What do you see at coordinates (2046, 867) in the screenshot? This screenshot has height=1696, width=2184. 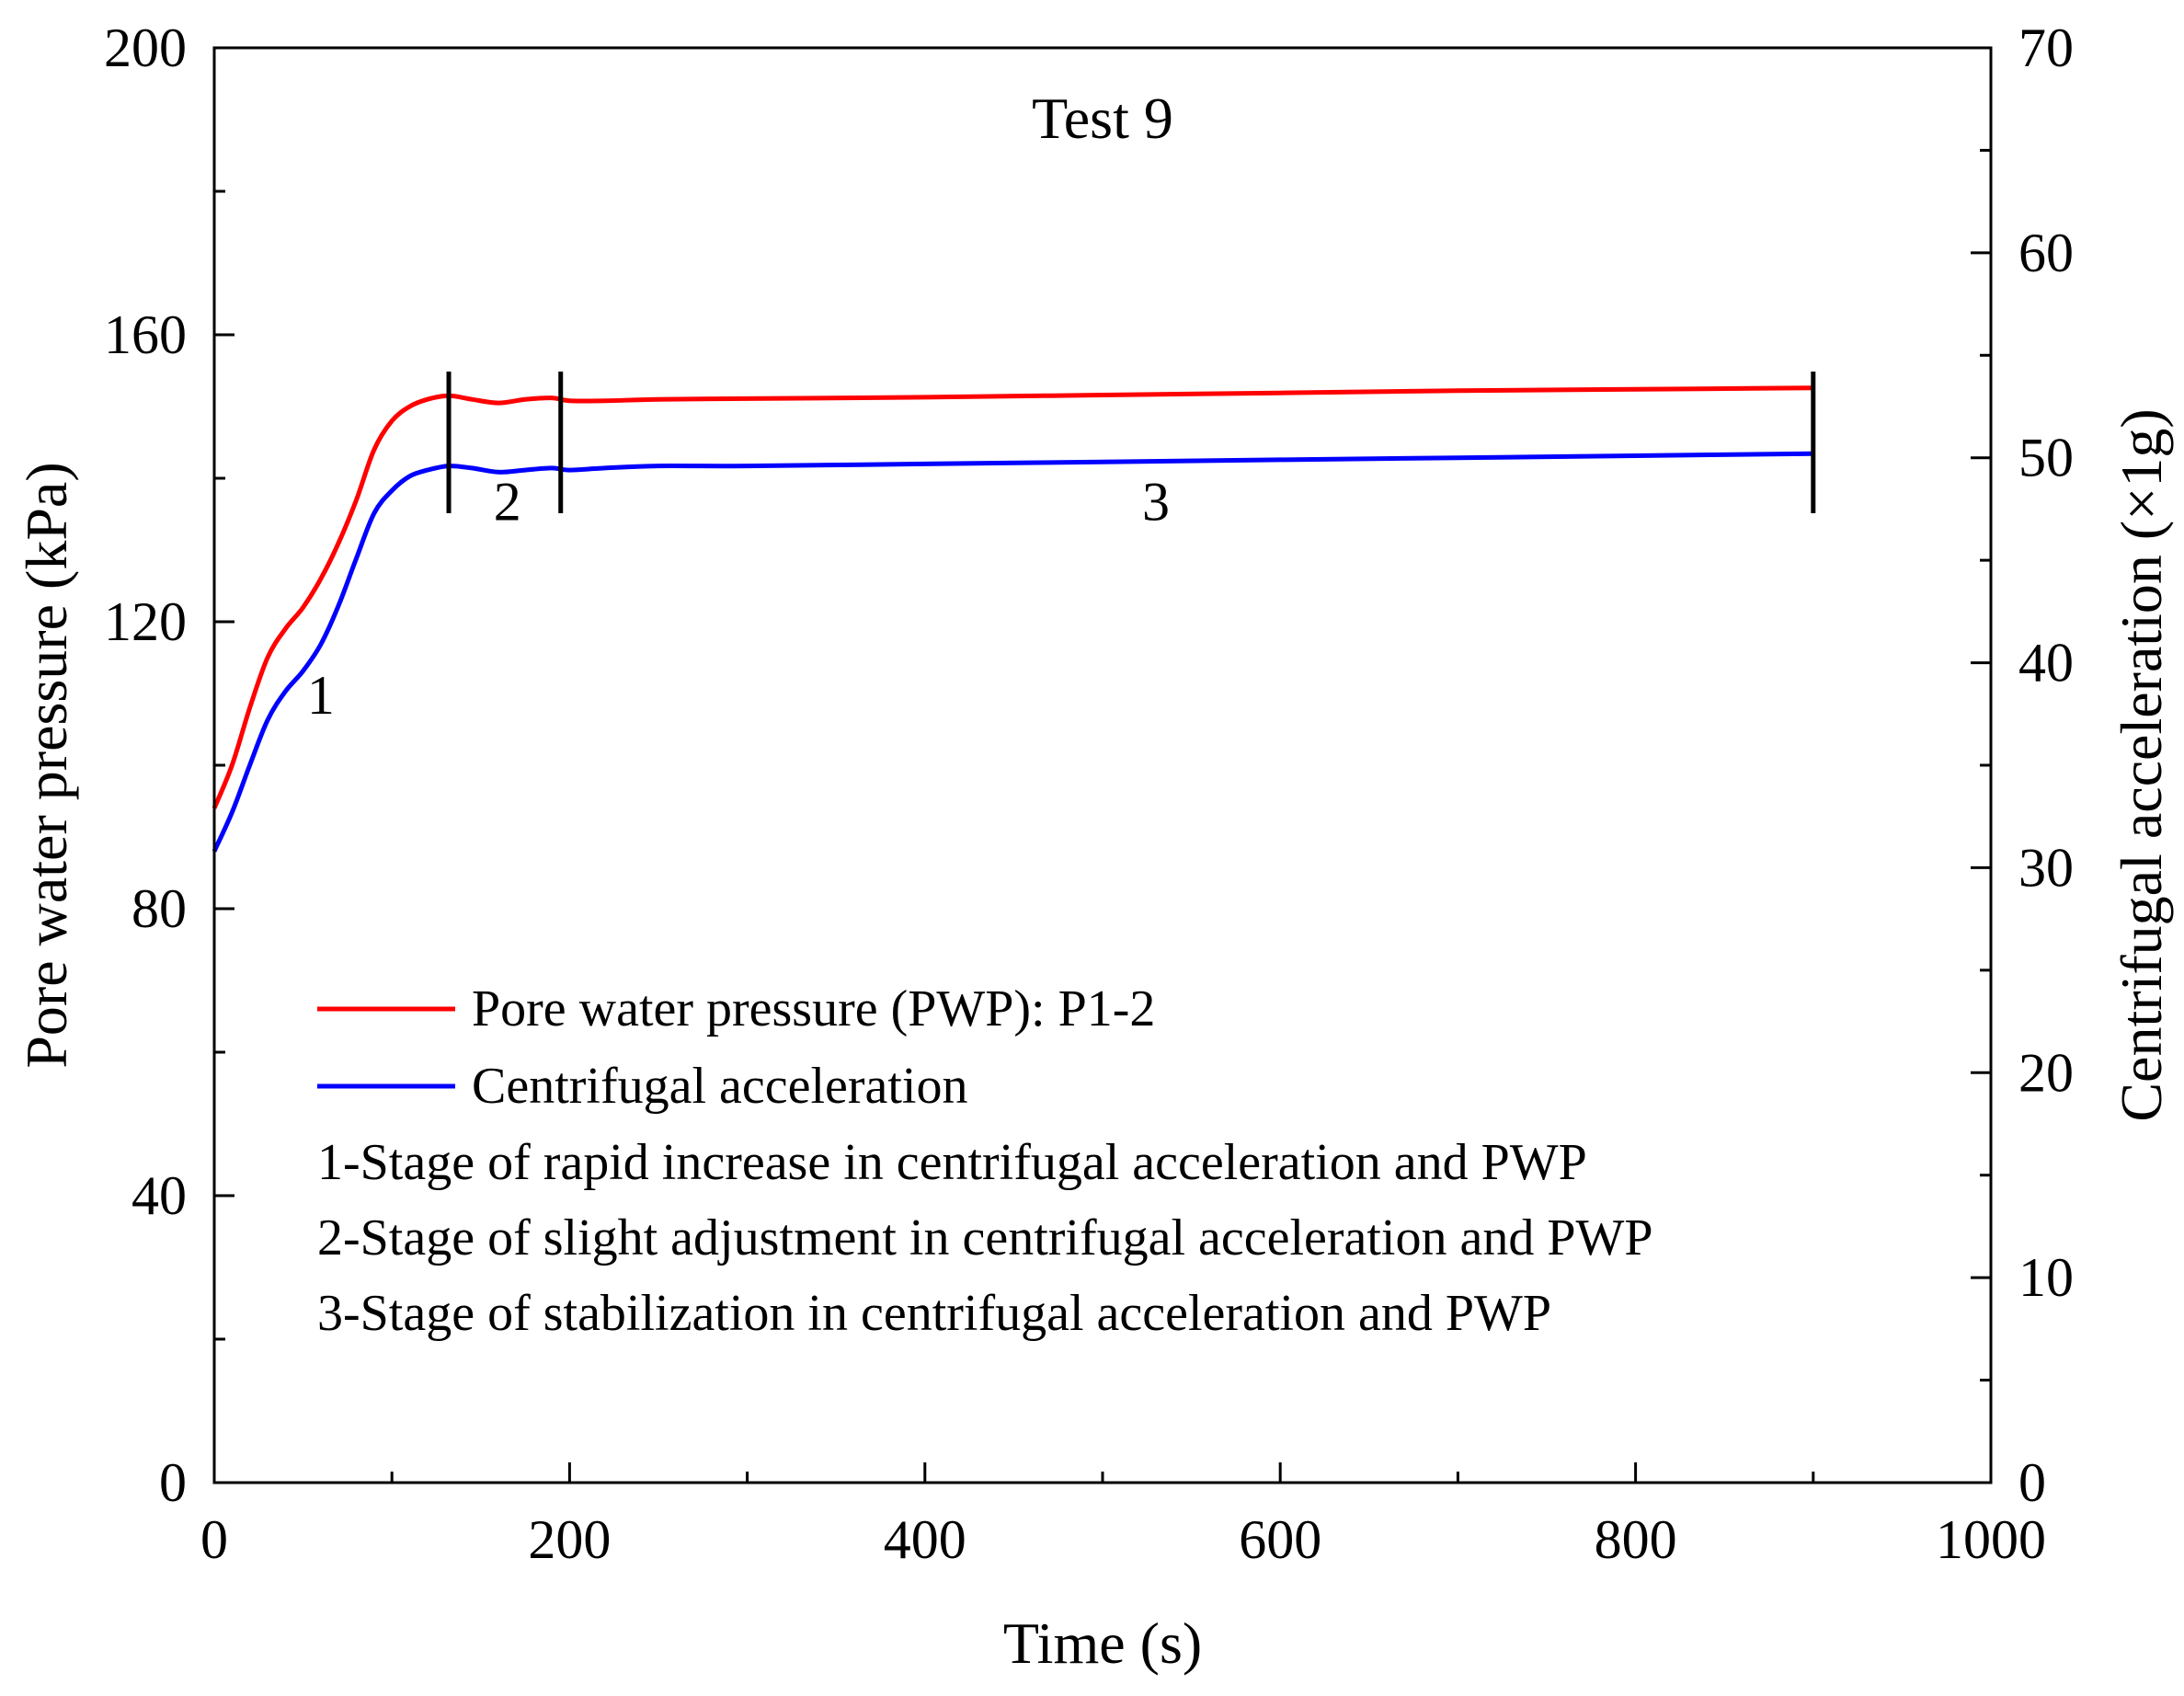 I see `y2-tick-label-30: 30` at bounding box center [2046, 867].